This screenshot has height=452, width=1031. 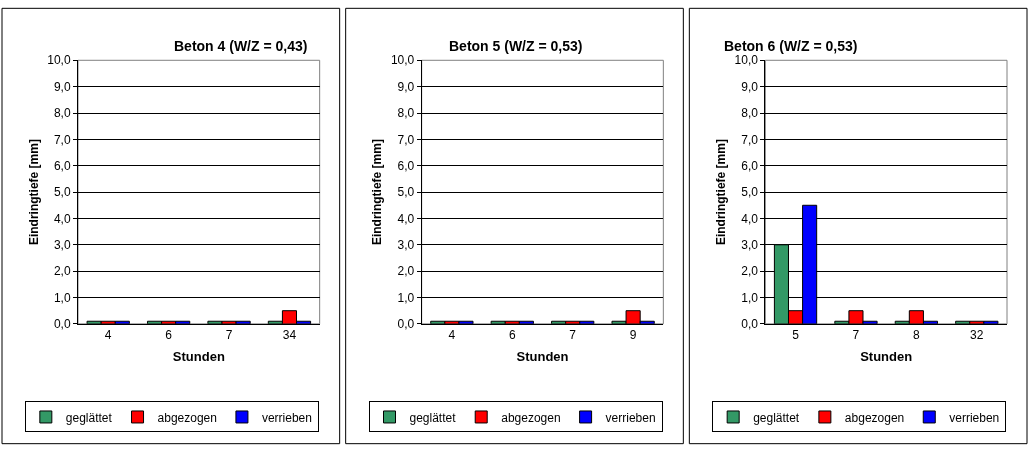 I want to click on x-tick-label: 34, so click(x=289, y=335).